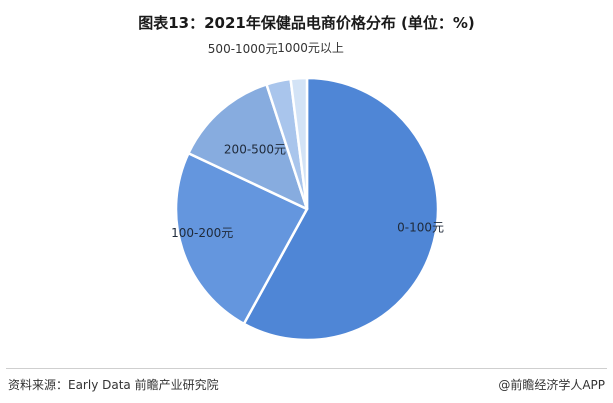 The height and width of the screenshot is (403, 613). Describe the element at coordinates (551, 385) in the screenshot. I see `publisher-credit: @前瞻经济学人APP` at that location.